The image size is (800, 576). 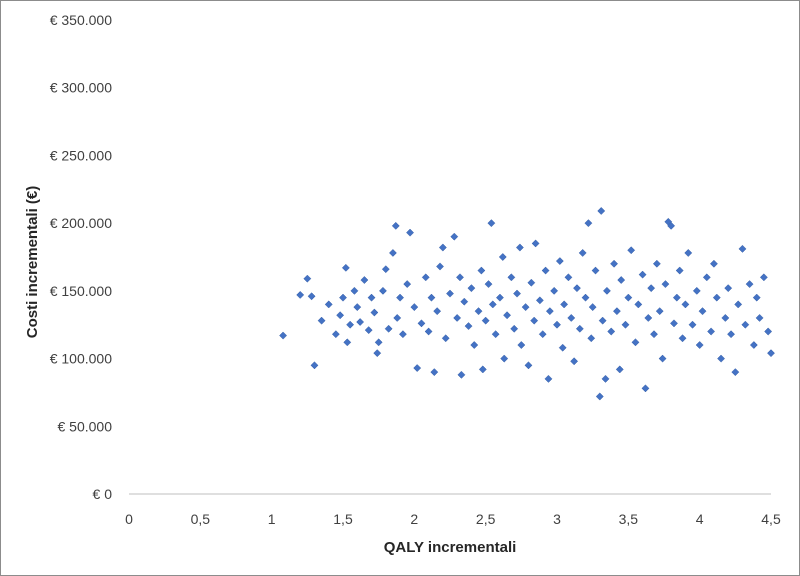 I want to click on y-tick-label: € 300.000, so click(x=81, y=88).